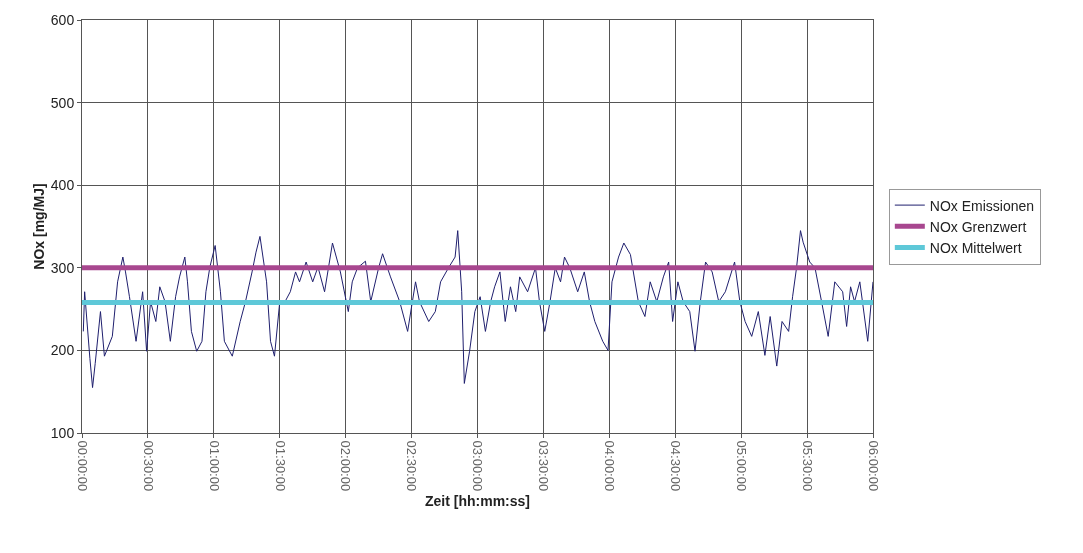 This screenshot has width=1083, height=553. What do you see at coordinates (412, 466) in the screenshot?
I see `x-tick-label: 02:30:00` at bounding box center [412, 466].